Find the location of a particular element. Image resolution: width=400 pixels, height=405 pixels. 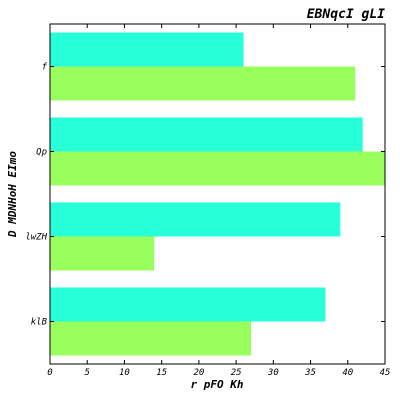

x-axis-label: r pFO Kh is located at coordinates (217, 384).